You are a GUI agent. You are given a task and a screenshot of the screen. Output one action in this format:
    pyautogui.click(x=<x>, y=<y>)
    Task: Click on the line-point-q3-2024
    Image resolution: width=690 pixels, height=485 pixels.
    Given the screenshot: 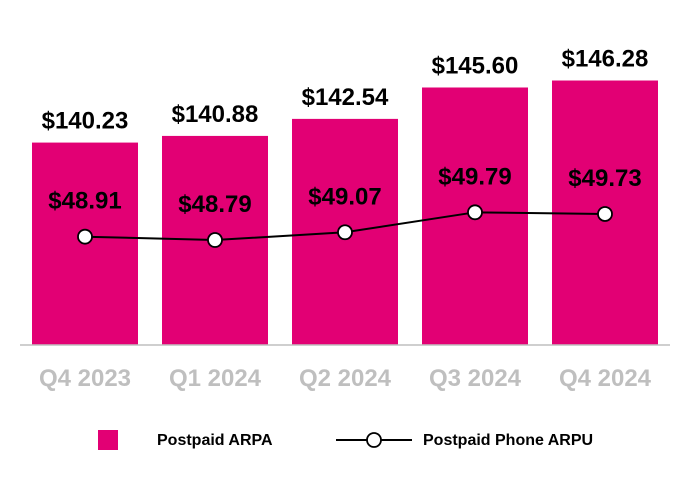 What is the action you would take?
    pyautogui.click(x=475, y=212)
    